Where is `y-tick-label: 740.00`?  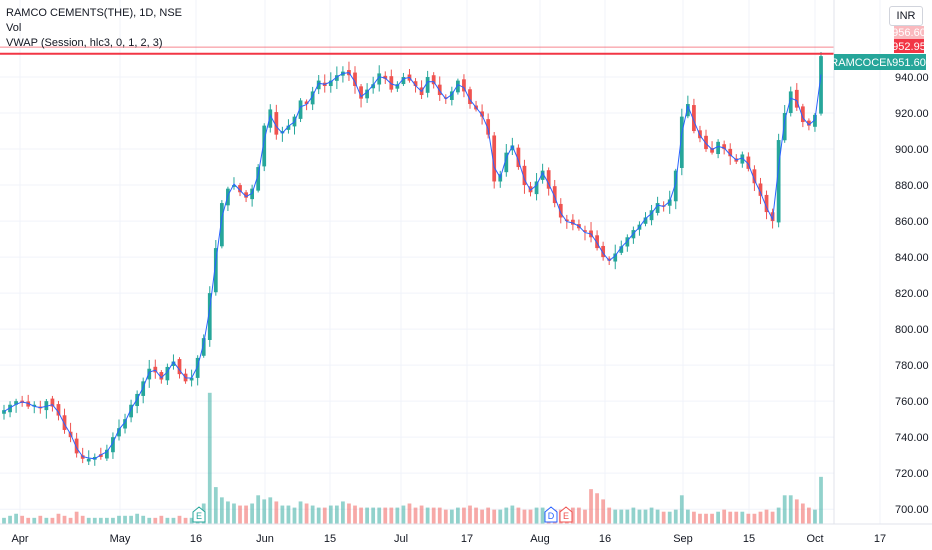
y-tick-label: 740.00 is located at coordinates (912, 438).